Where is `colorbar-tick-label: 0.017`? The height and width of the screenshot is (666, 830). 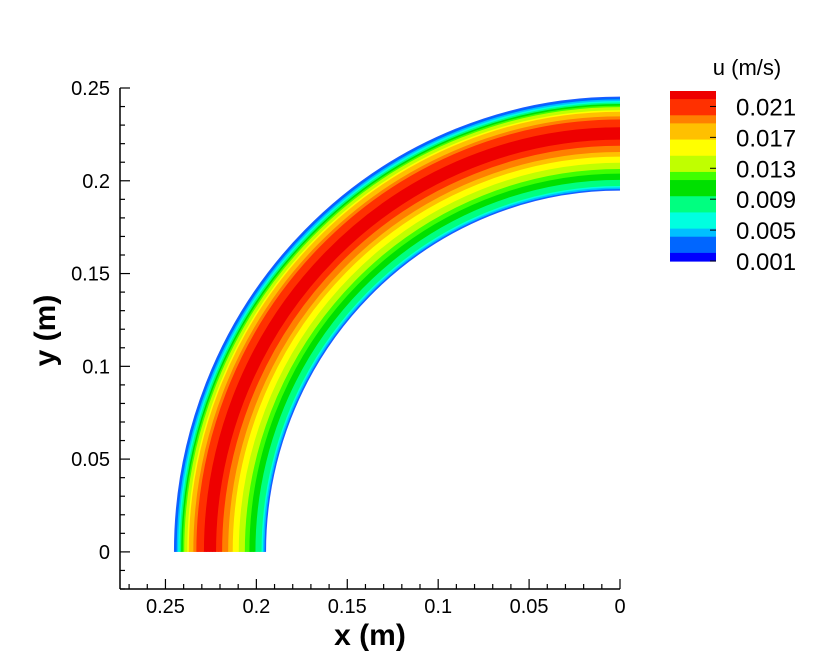 colorbar-tick-label: 0.017 is located at coordinates (766, 138).